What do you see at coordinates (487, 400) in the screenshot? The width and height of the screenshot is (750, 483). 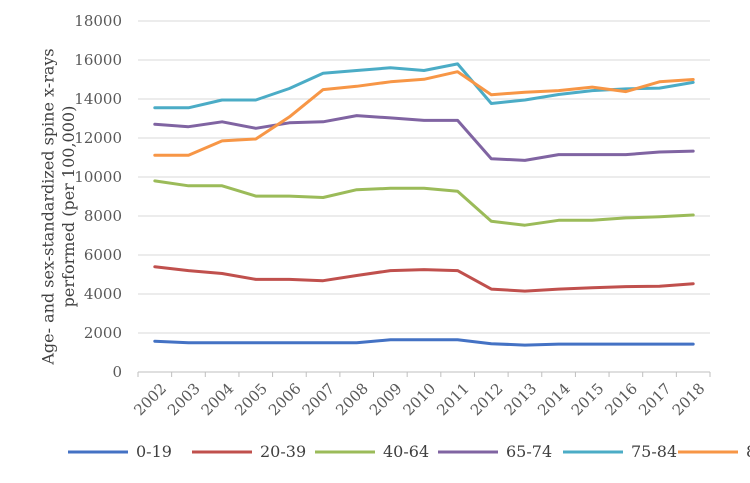 I see `x-tick-label: 2012` at bounding box center [487, 400].